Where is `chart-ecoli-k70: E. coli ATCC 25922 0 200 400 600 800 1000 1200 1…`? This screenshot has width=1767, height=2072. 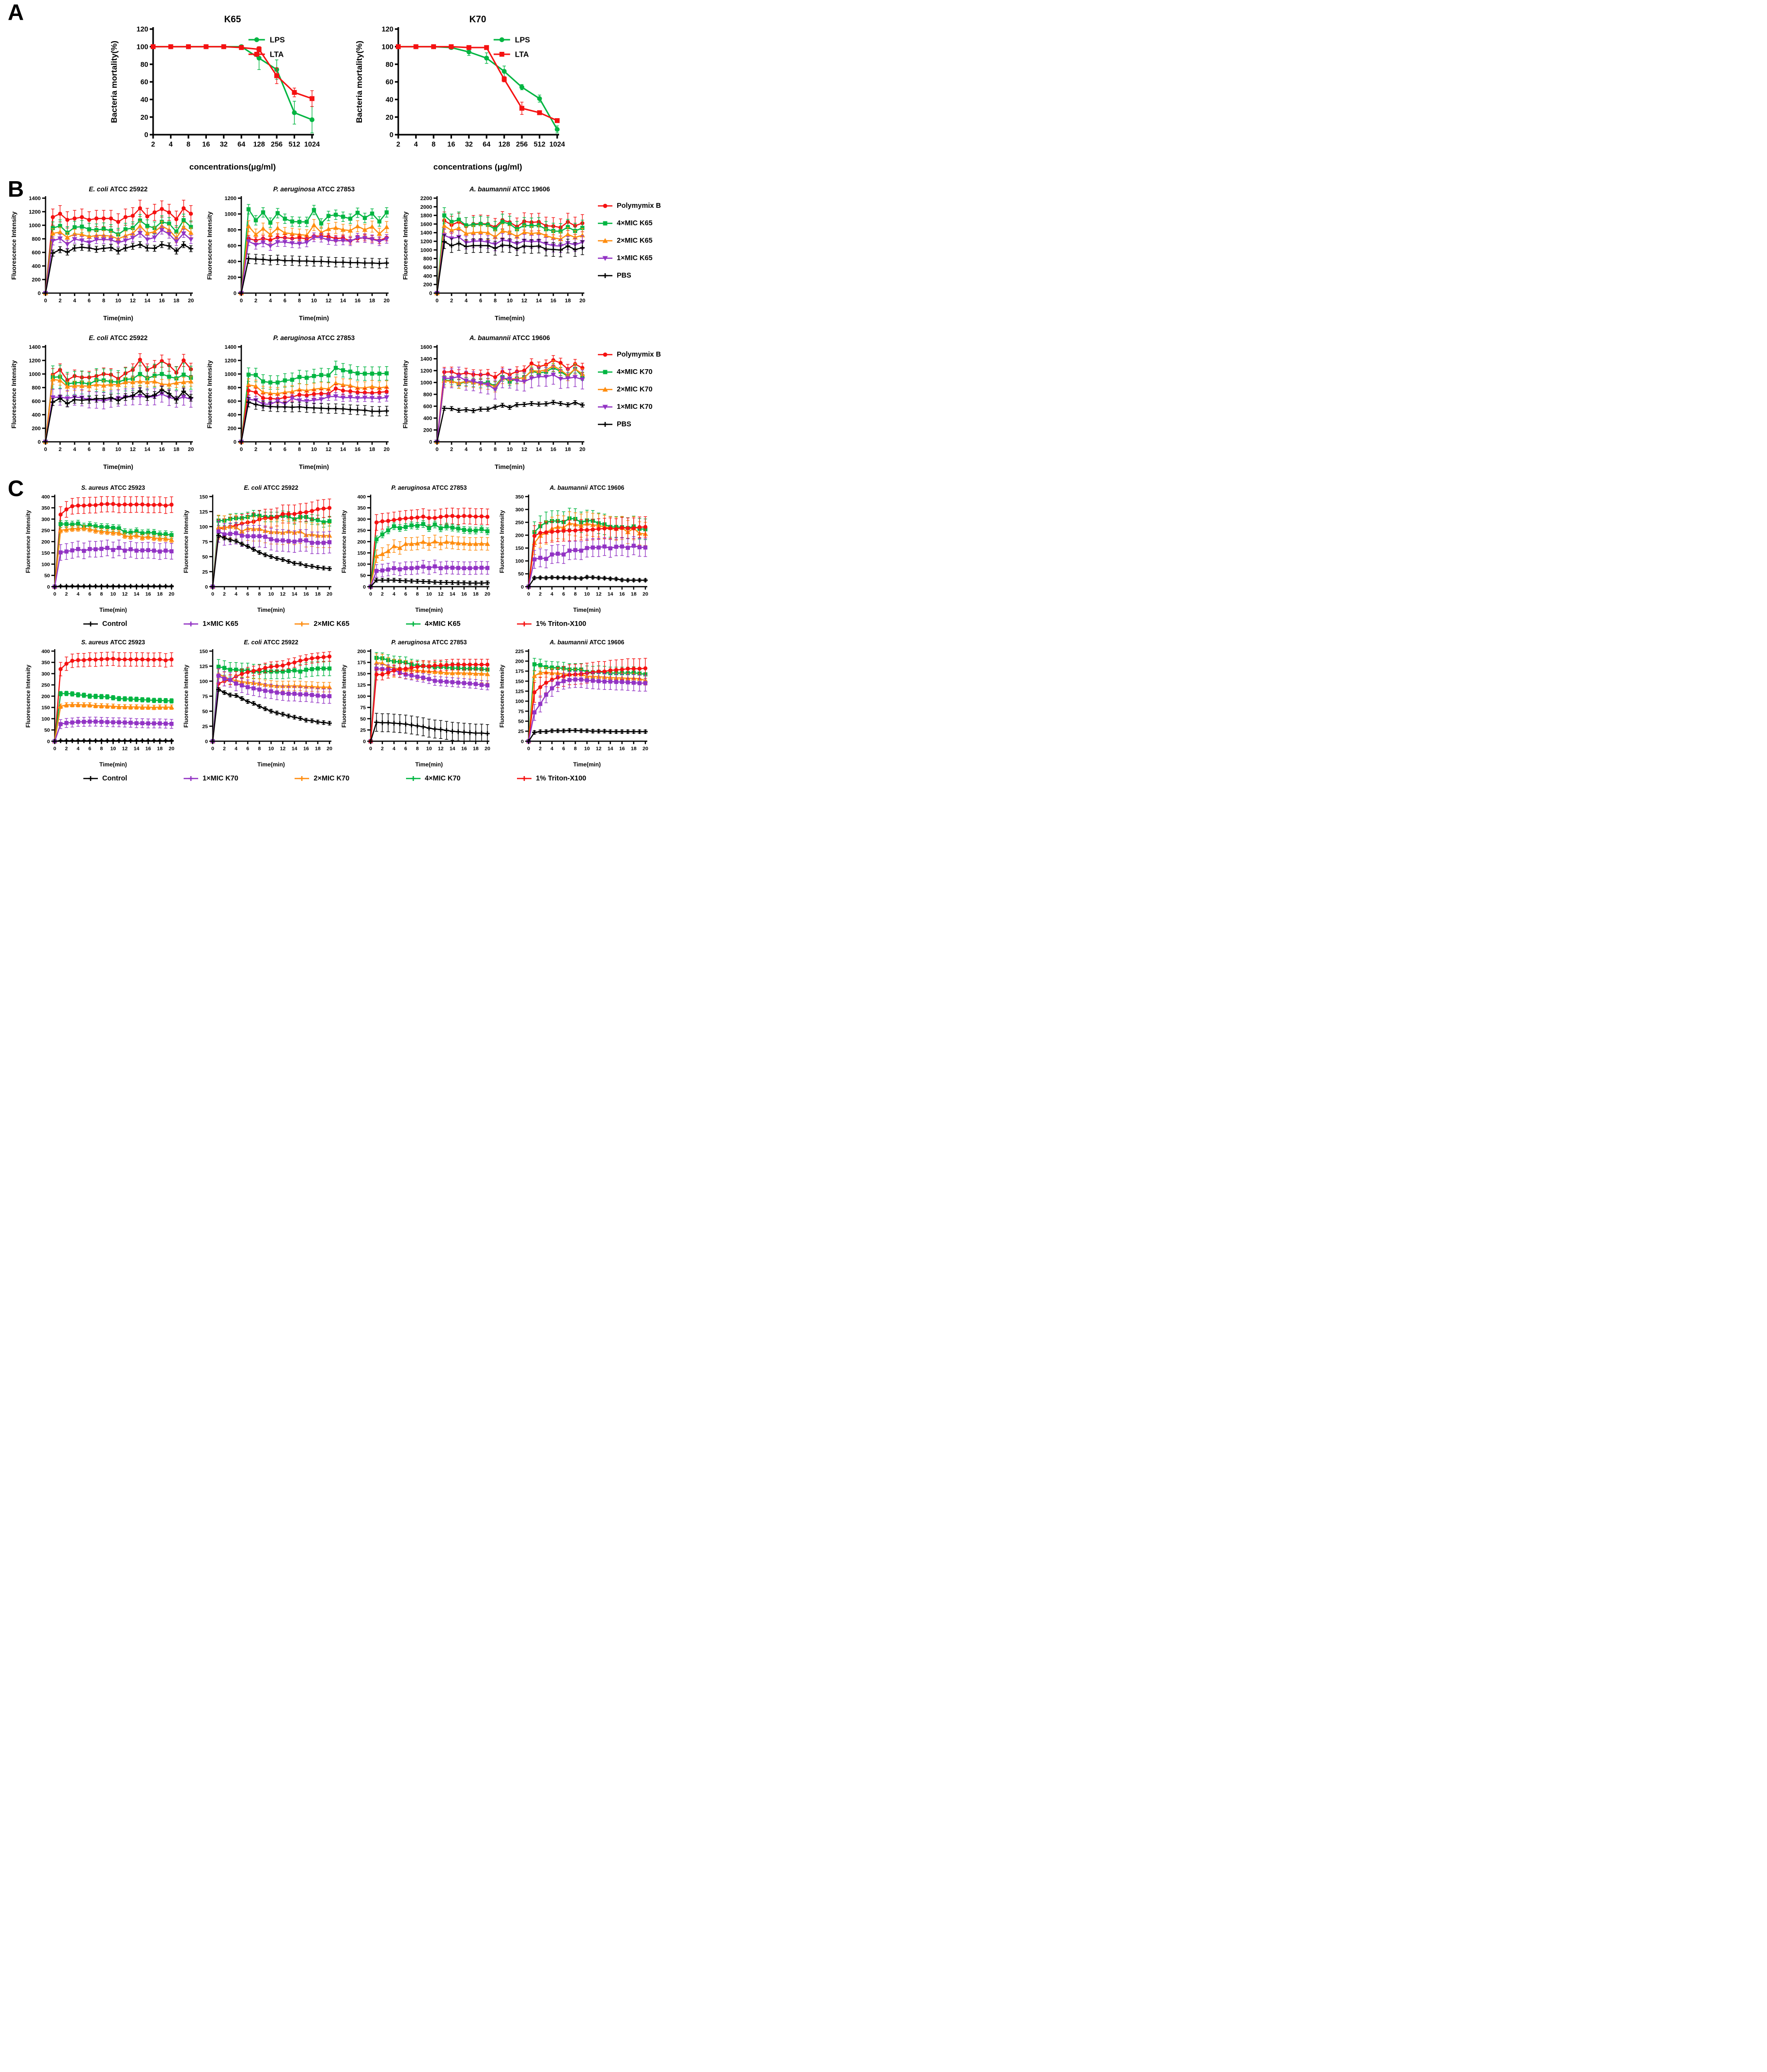
chart-ecoli-k70: E. coli ATCC 25922 0 200 400 600 800 1000 1200 1… is located at coordinates (104, 402).